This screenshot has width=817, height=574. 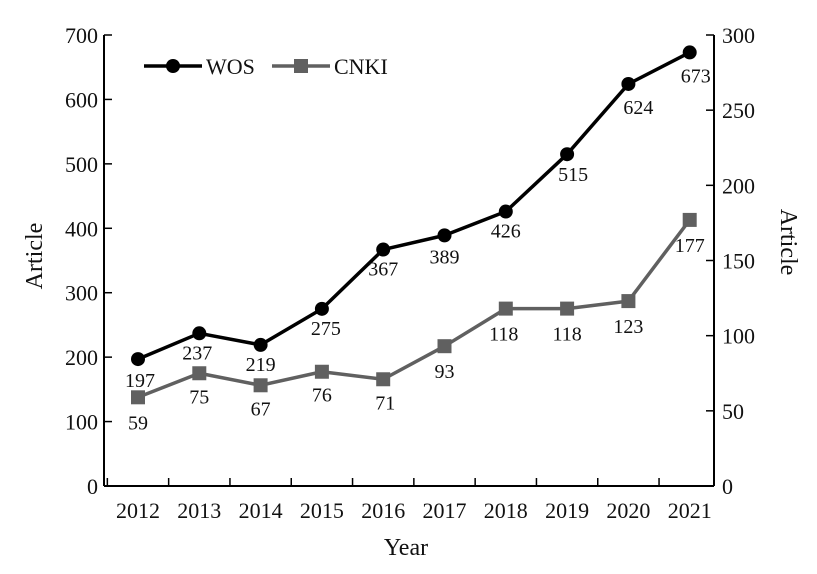 I want to click on wos-legend-label: WOS, so click(x=230, y=66).